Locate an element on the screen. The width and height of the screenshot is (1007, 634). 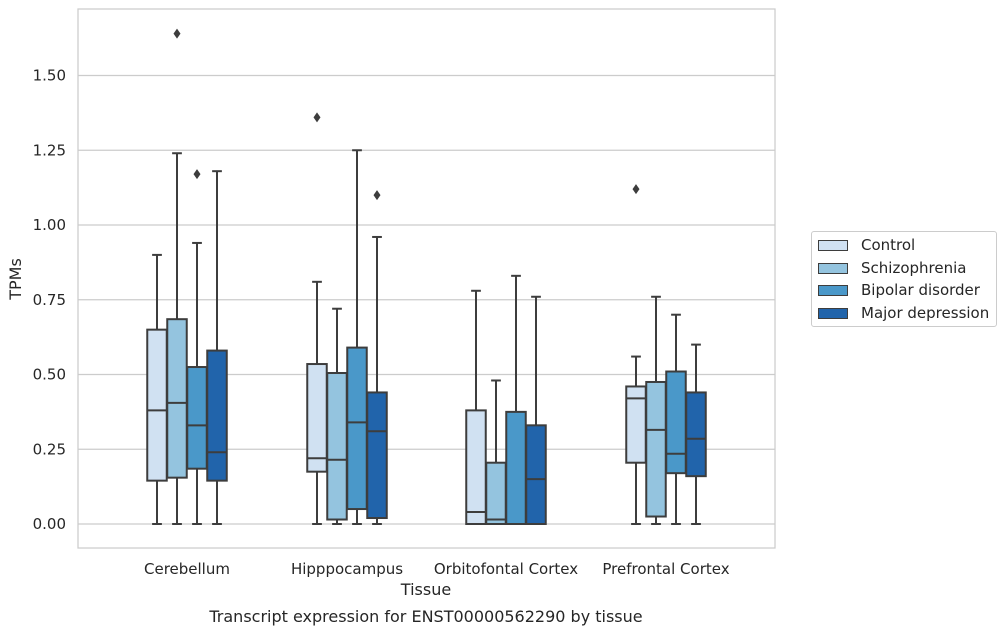
y-tick-label: 0.50 is located at coordinates (49, 375).